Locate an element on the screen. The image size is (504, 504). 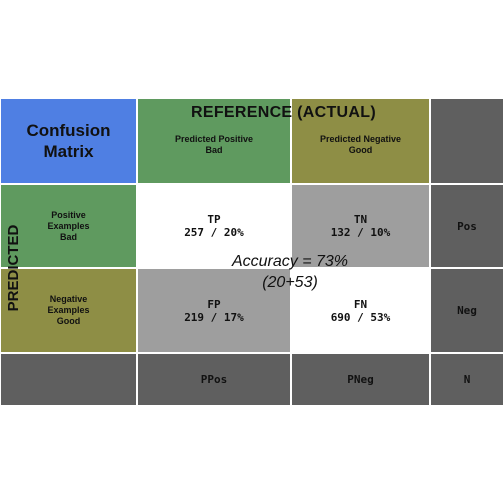
column-total-ppos: PPos is located at coordinates (214, 379).